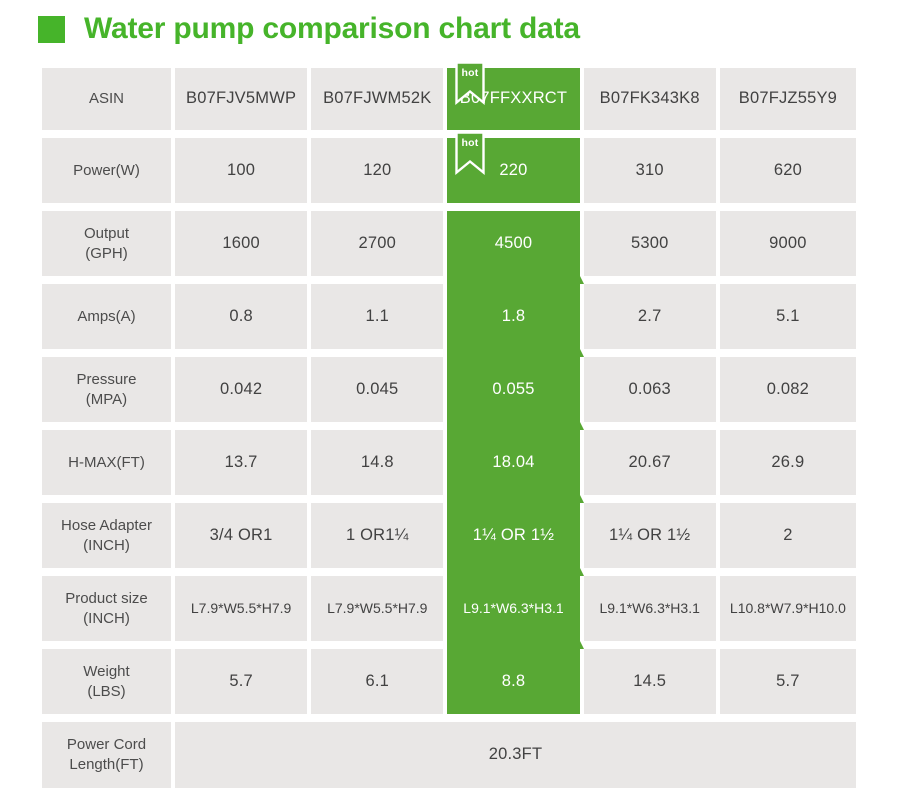 The width and height of the screenshot is (900, 800). Describe the element at coordinates (515, 539) in the screenshot. I see `cell-hose-adapter-inch-B07FFXXRCT: 1¼ OR 1½` at that location.